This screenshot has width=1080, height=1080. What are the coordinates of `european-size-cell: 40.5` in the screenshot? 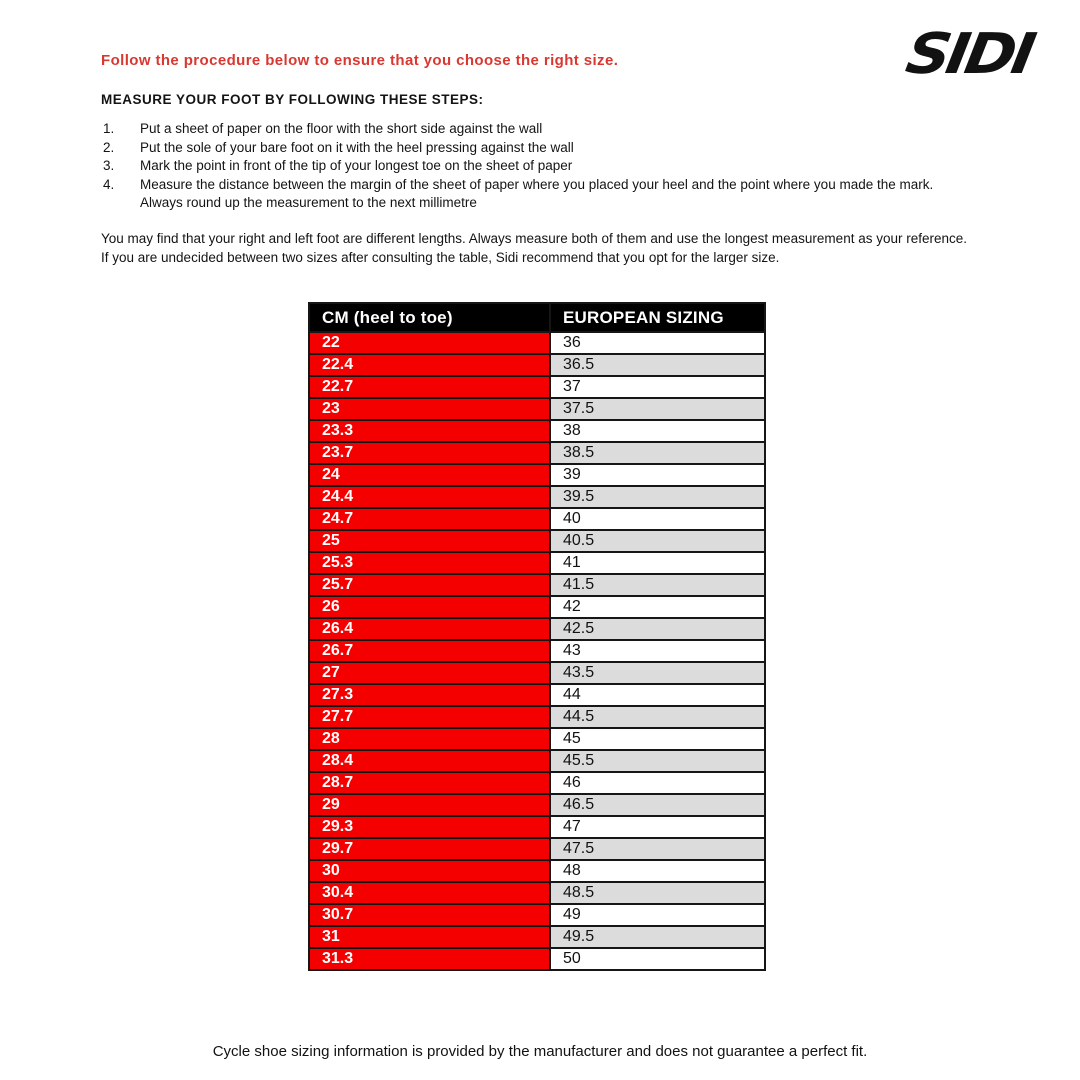 It's located at (657, 541).